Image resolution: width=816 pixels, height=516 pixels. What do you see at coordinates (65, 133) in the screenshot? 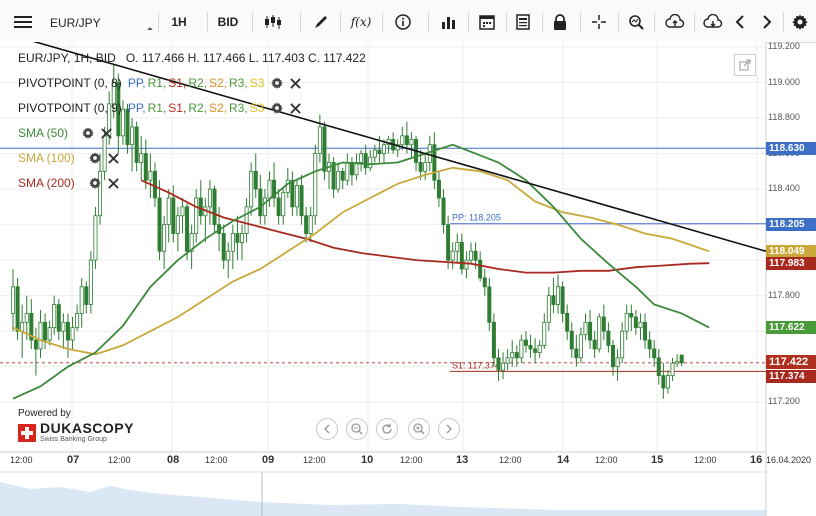
I see `legend-sma50: SMA (50)` at bounding box center [65, 133].